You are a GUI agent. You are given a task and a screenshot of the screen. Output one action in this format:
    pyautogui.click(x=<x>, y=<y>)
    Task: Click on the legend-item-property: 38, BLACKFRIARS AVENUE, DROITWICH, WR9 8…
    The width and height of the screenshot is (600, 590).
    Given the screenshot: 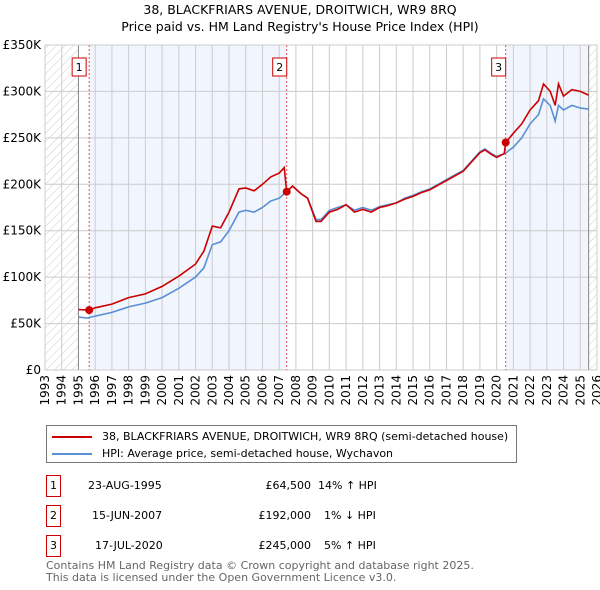 What is the action you would take?
    pyautogui.click(x=280, y=436)
    